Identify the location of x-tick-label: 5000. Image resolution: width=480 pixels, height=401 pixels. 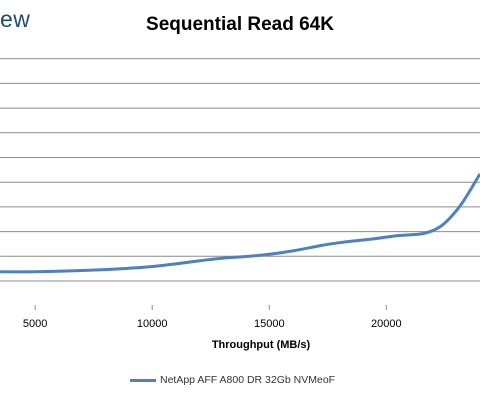
(35, 324).